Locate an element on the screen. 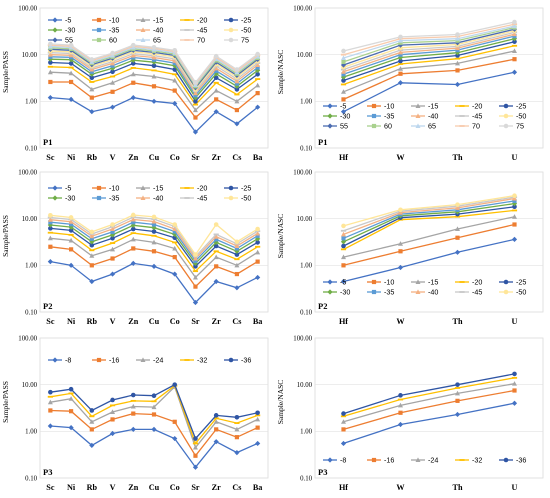 This screenshot has height=498, width=550. legend-label: -32 is located at coordinates (477, 460).